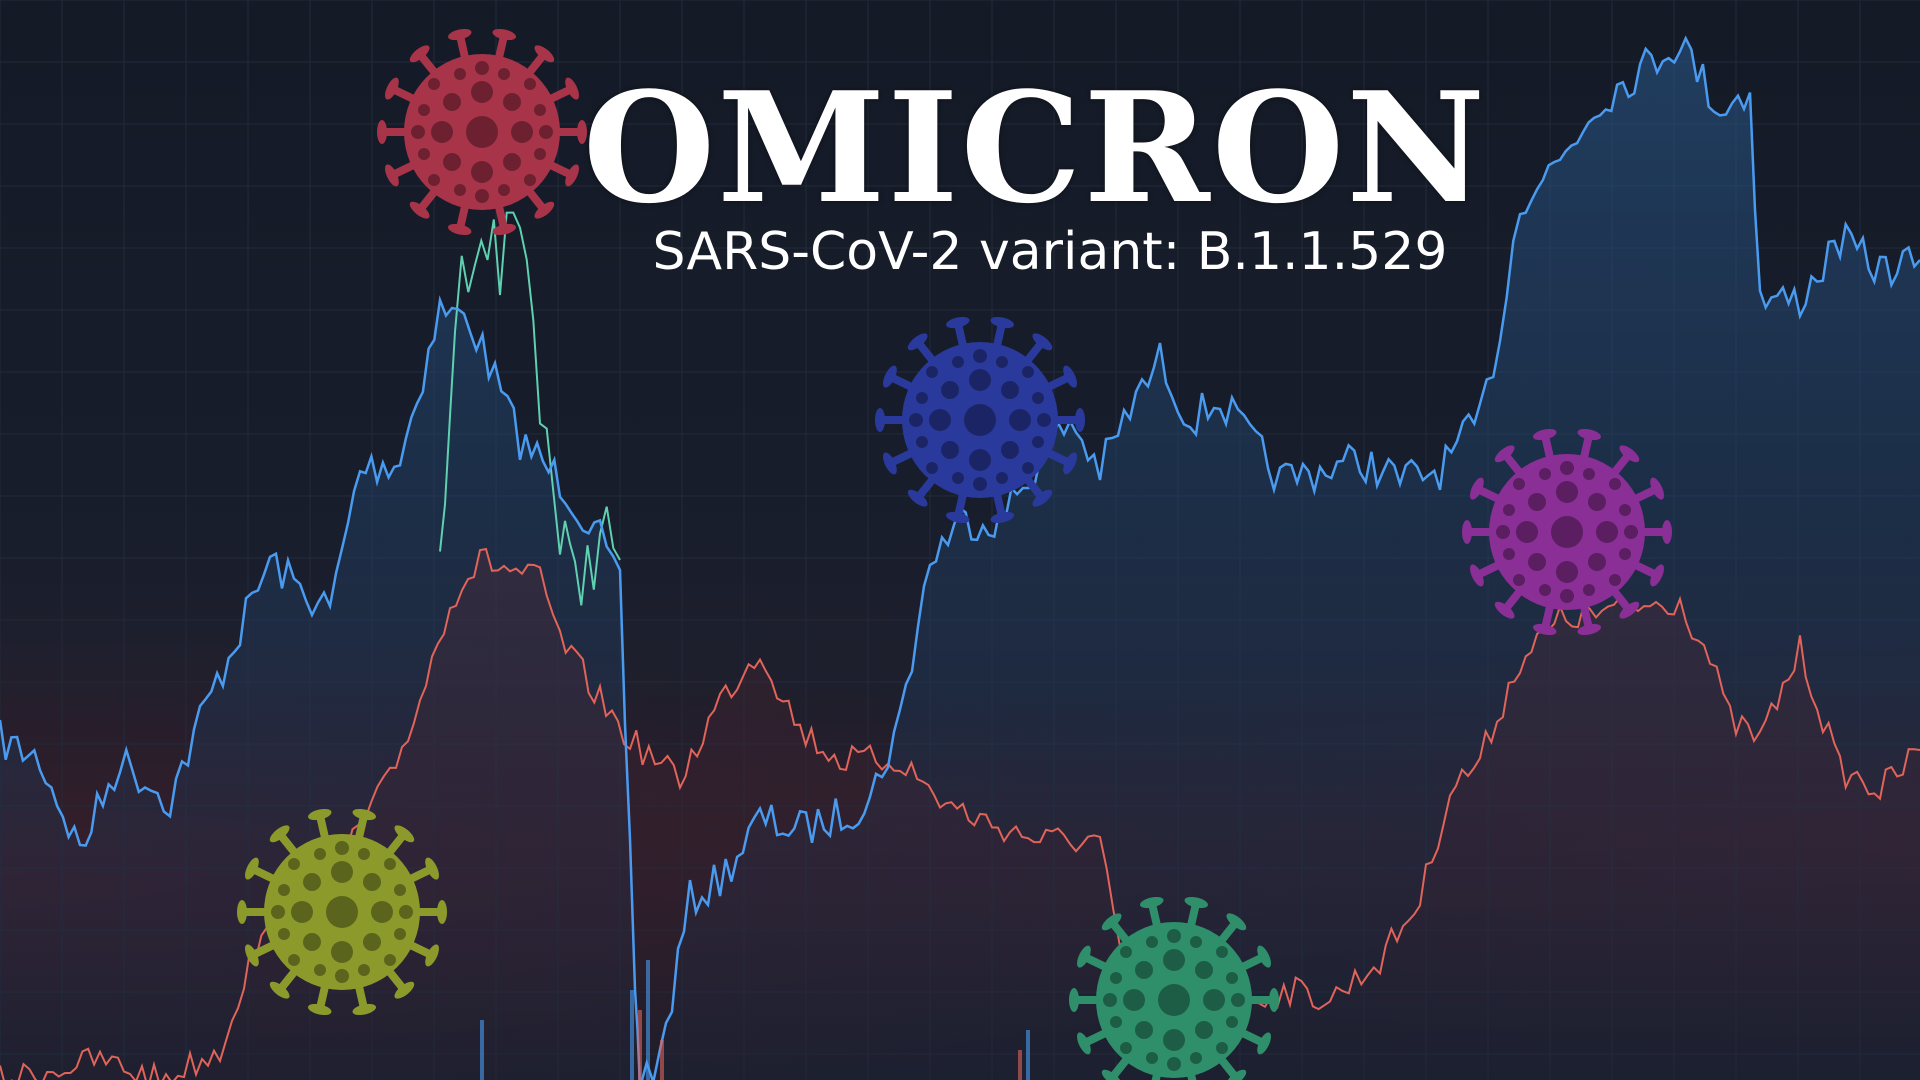 The width and height of the screenshot is (1920, 1080). I want to click on subtitle: SARS-CoV-2 variant: B.1.1.529, so click(1050, 252).